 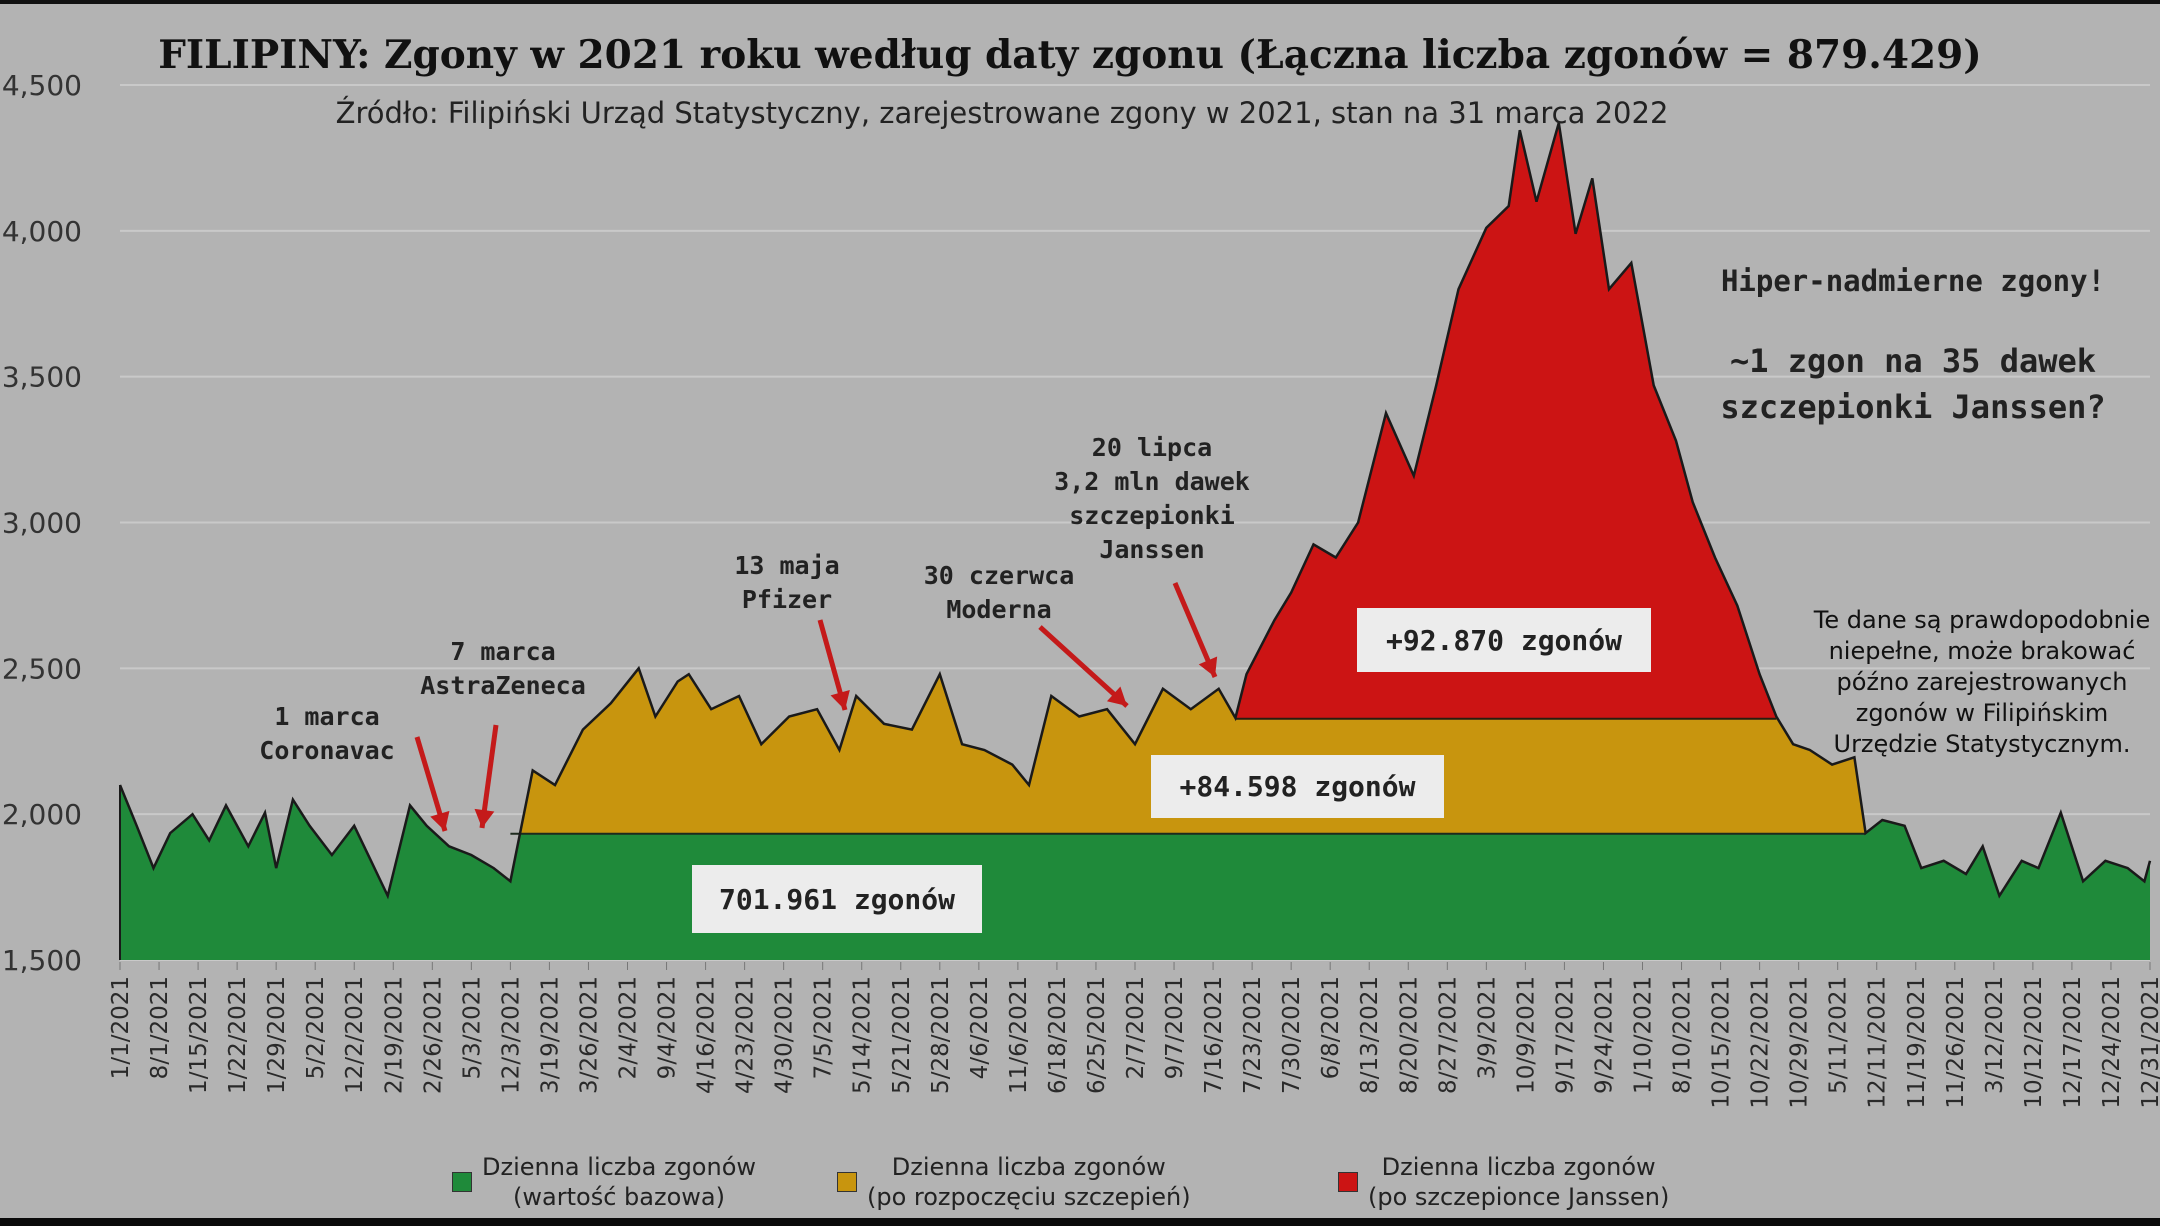 I want to click on x-tick-label: 10/15/2021, so click(x=1722, y=1042).